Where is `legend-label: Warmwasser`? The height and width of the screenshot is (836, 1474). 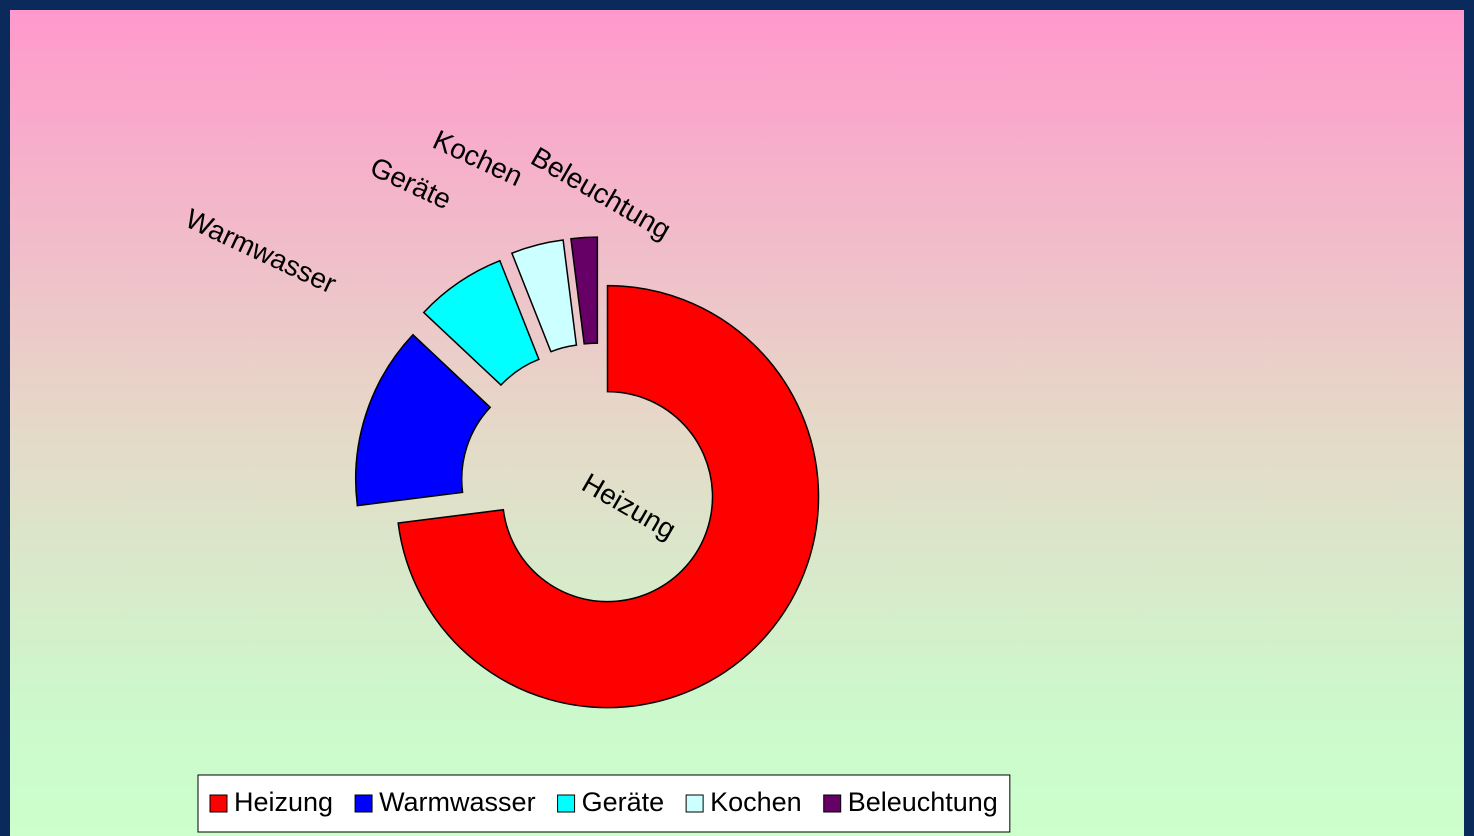
legend-label: Warmwasser is located at coordinates (457, 802).